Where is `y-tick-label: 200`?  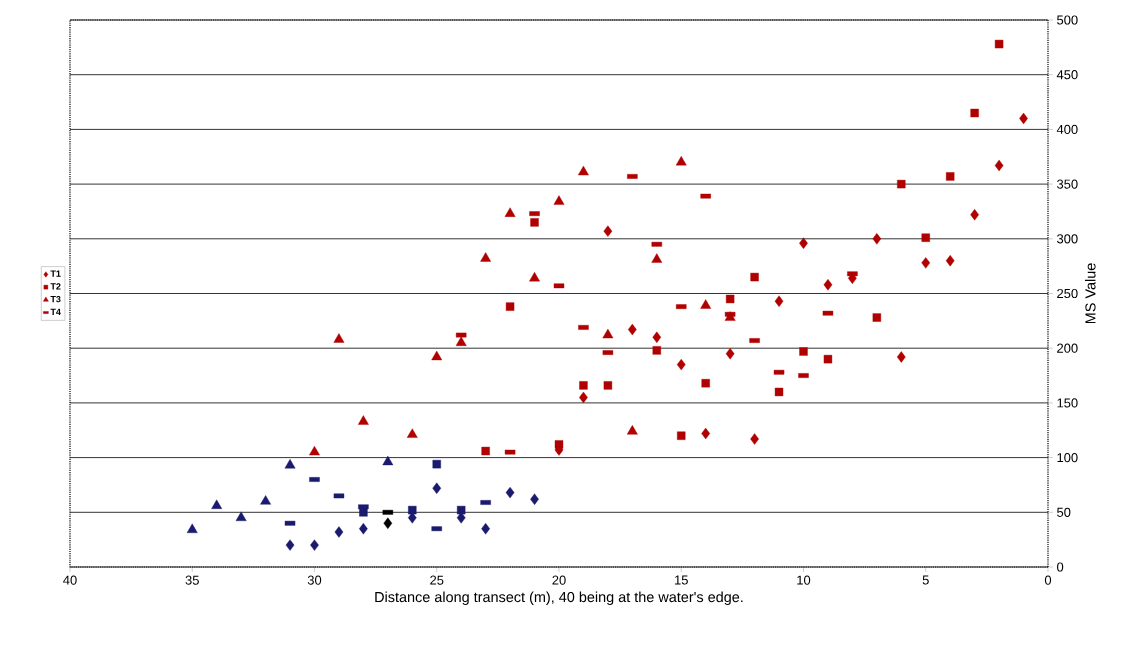
y-tick-label: 200 is located at coordinates (1067, 348).